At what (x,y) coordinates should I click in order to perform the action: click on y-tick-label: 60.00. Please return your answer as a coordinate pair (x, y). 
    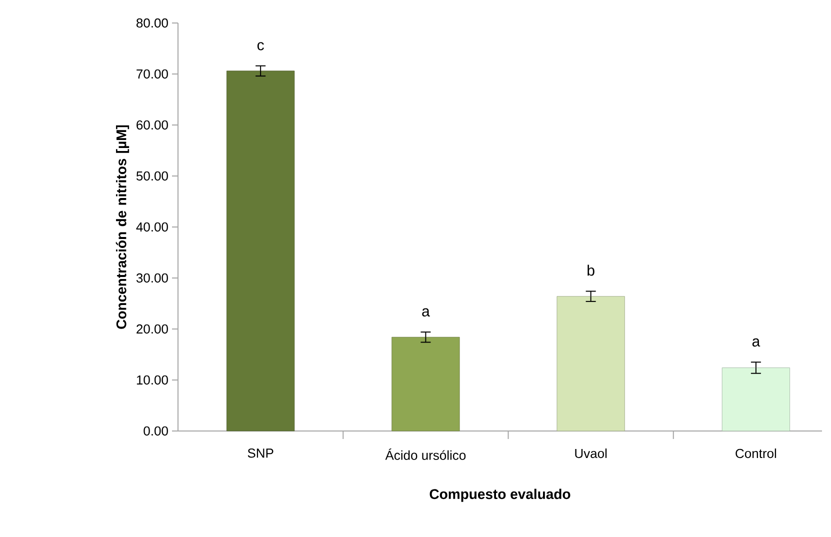
    Looking at the image, I should click on (152, 125).